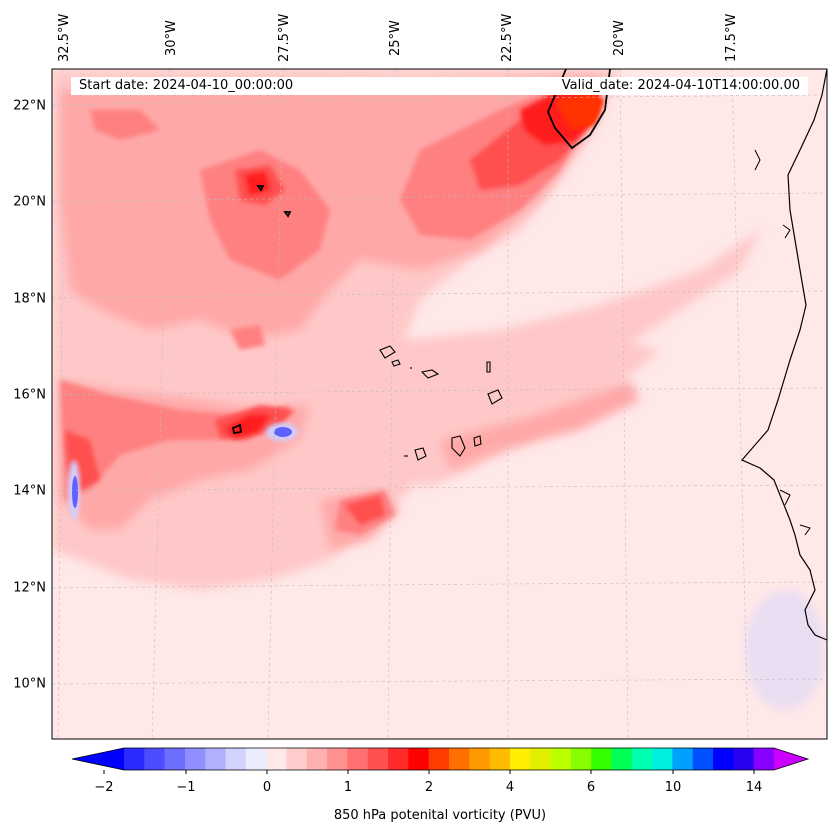 The height and width of the screenshot is (836, 837). I want to click on lat-label-10n: 10°N, so click(29, 684).